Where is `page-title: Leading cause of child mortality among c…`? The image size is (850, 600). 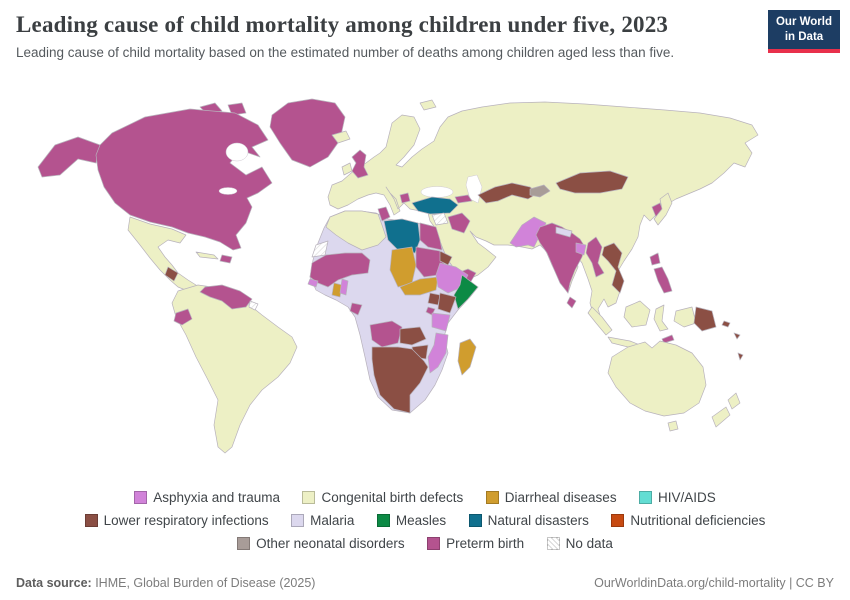
page-title: Leading cause of child mortality among c… is located at coordinates (342, 24).